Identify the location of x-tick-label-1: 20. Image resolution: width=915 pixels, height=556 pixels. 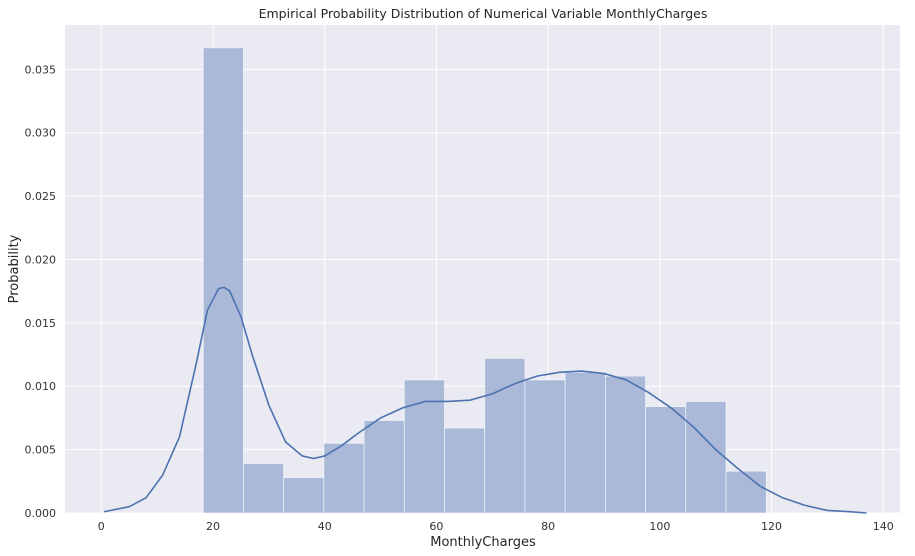
(213, 526).